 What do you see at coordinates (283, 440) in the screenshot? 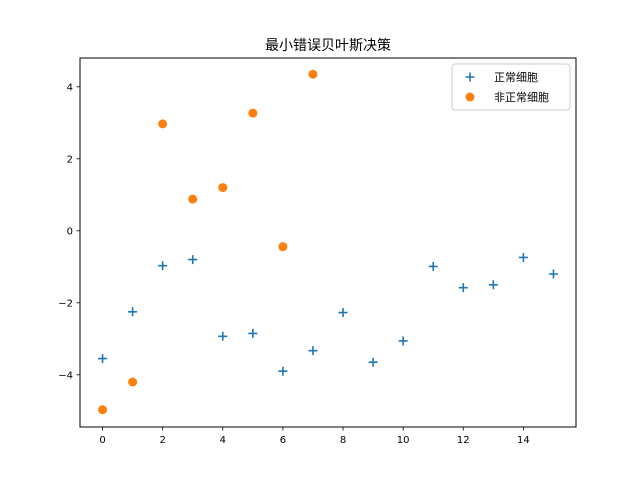
I see `x-tick-label: 6` at bounding box center [283, 440].